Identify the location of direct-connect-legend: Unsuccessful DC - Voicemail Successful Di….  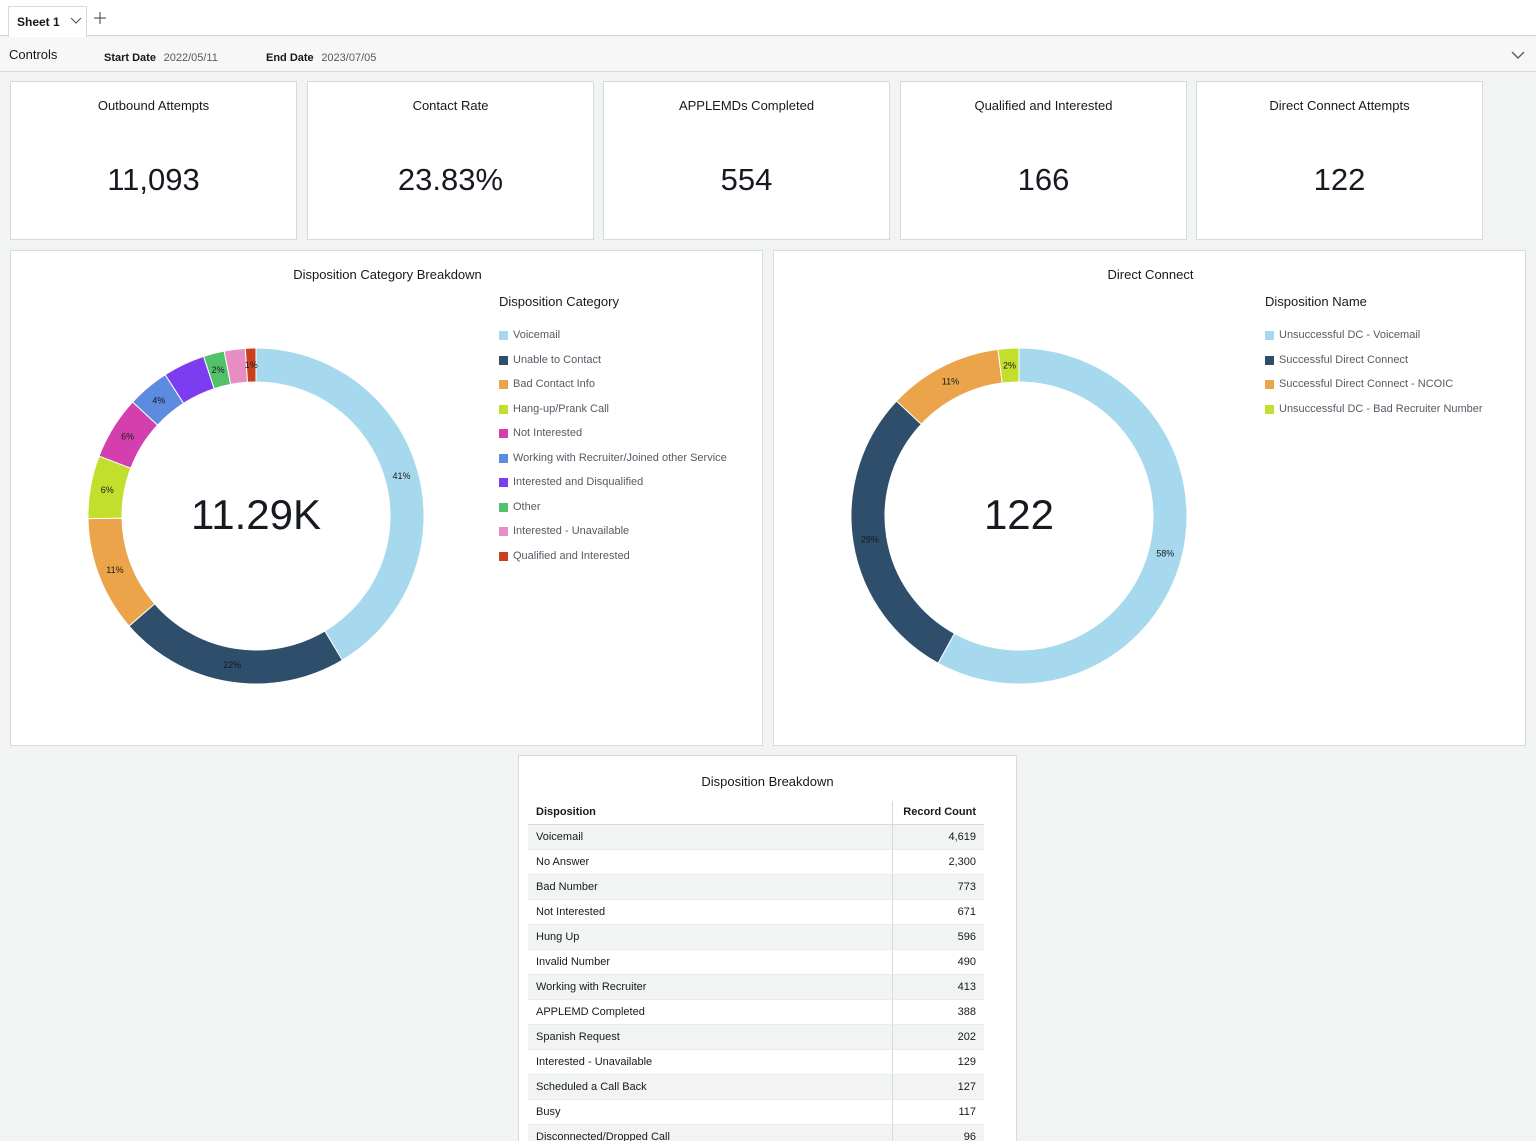
(1374, 378).